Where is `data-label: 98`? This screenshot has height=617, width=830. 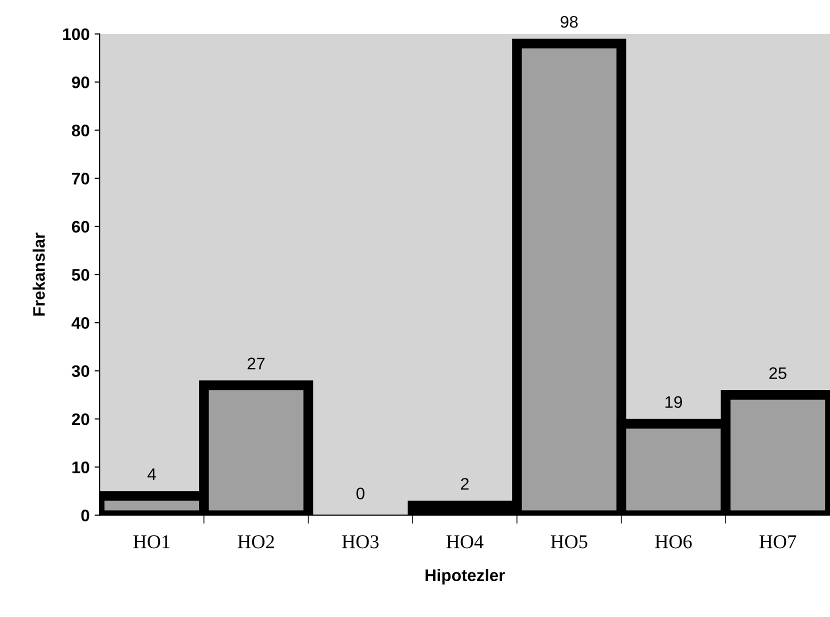
data-label: 98 is located at coordinates (569, 22).